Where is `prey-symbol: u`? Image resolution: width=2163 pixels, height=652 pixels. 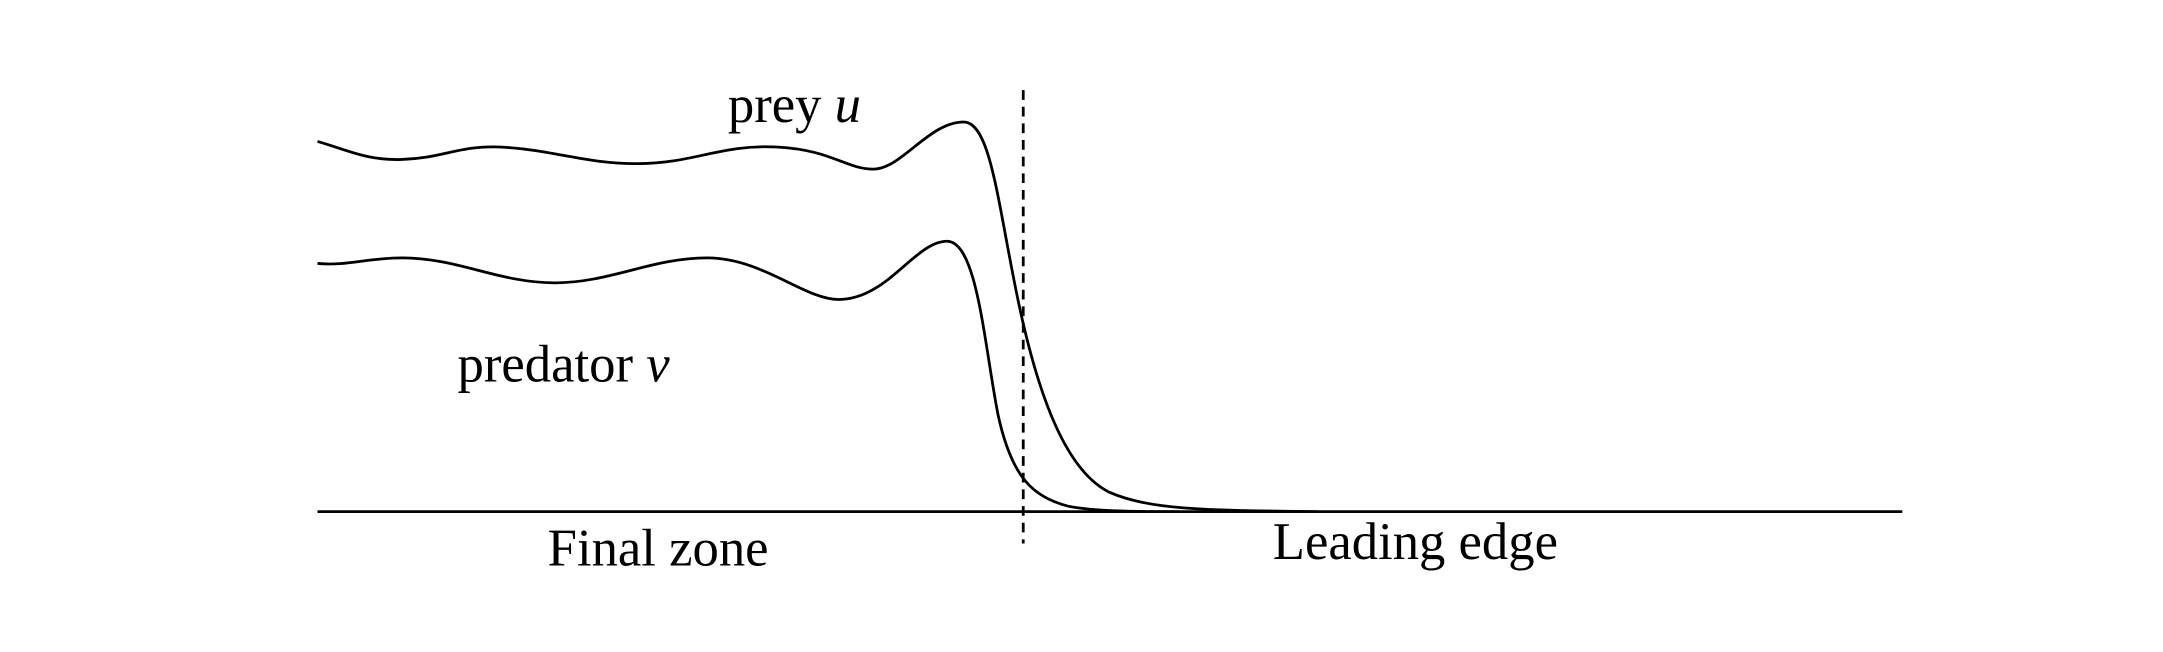
prey-symbol: u is located at coordinates (848, 105).